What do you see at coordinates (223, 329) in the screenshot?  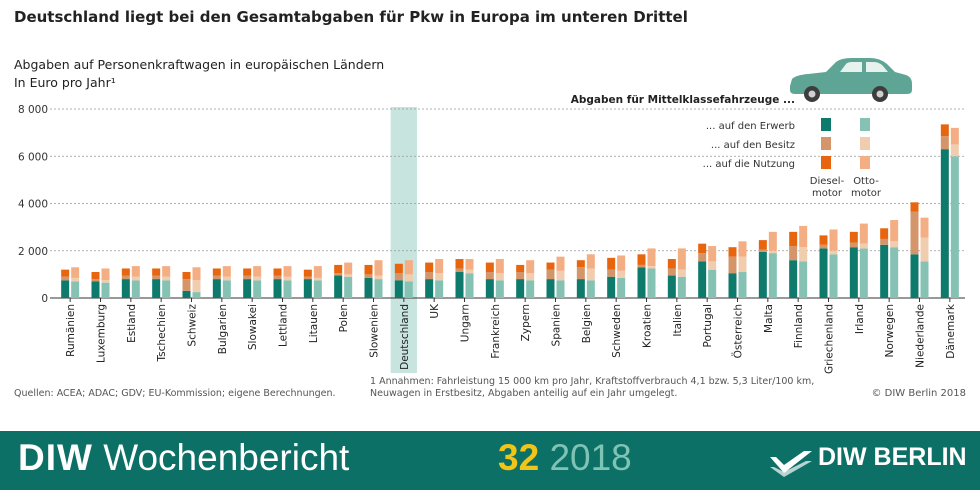 I see `x-tick-label: Bulgarien` at bounding box center [223, 329].